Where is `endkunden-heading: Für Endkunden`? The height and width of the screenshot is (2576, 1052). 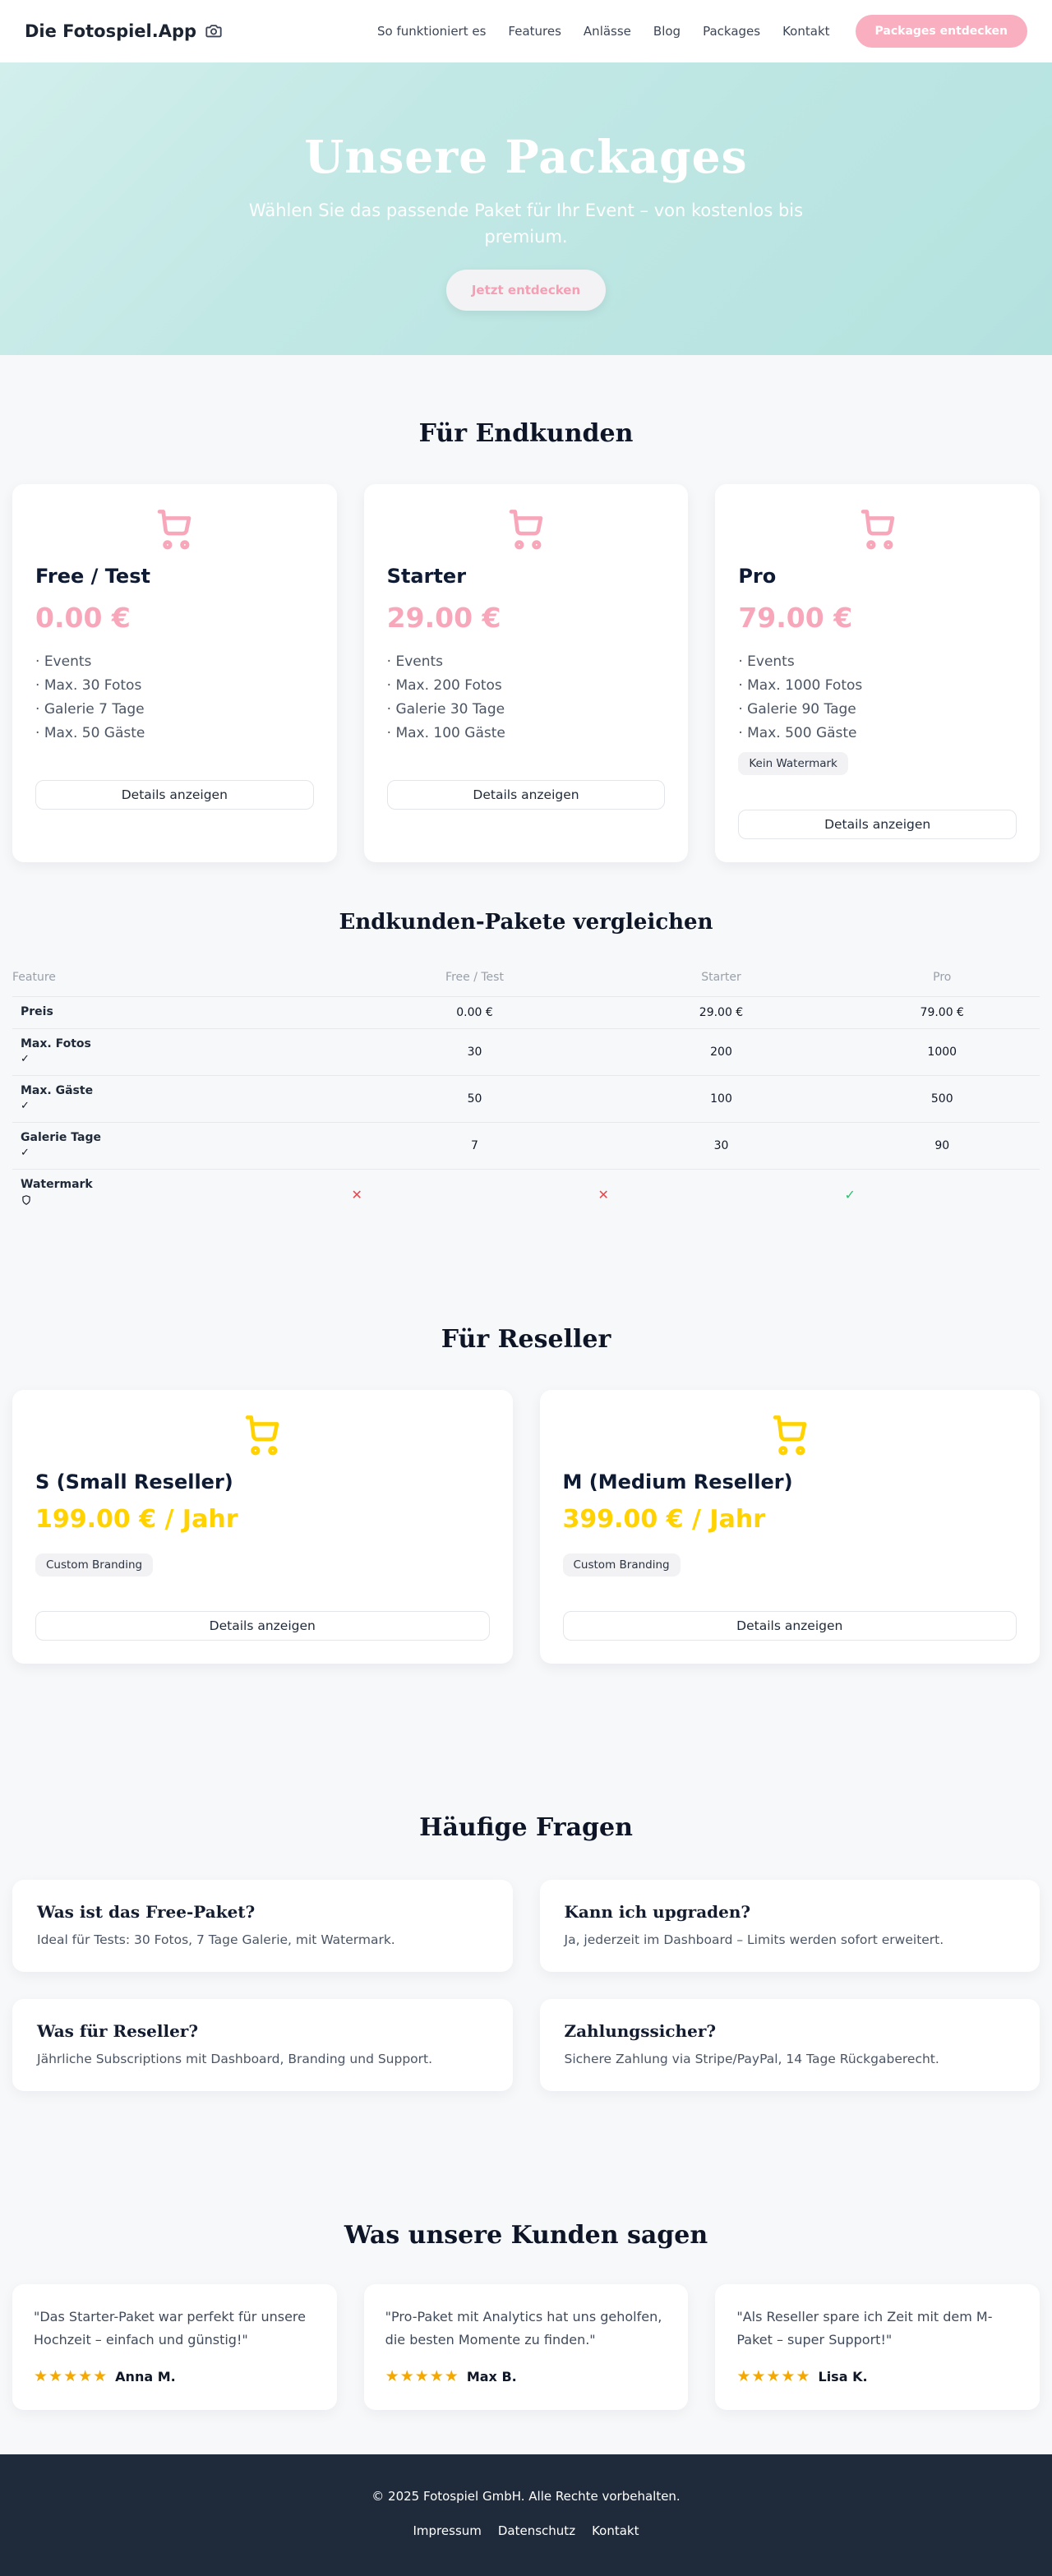
endkunden-heading: Für Endkunden is located at coordinates (526, 434).